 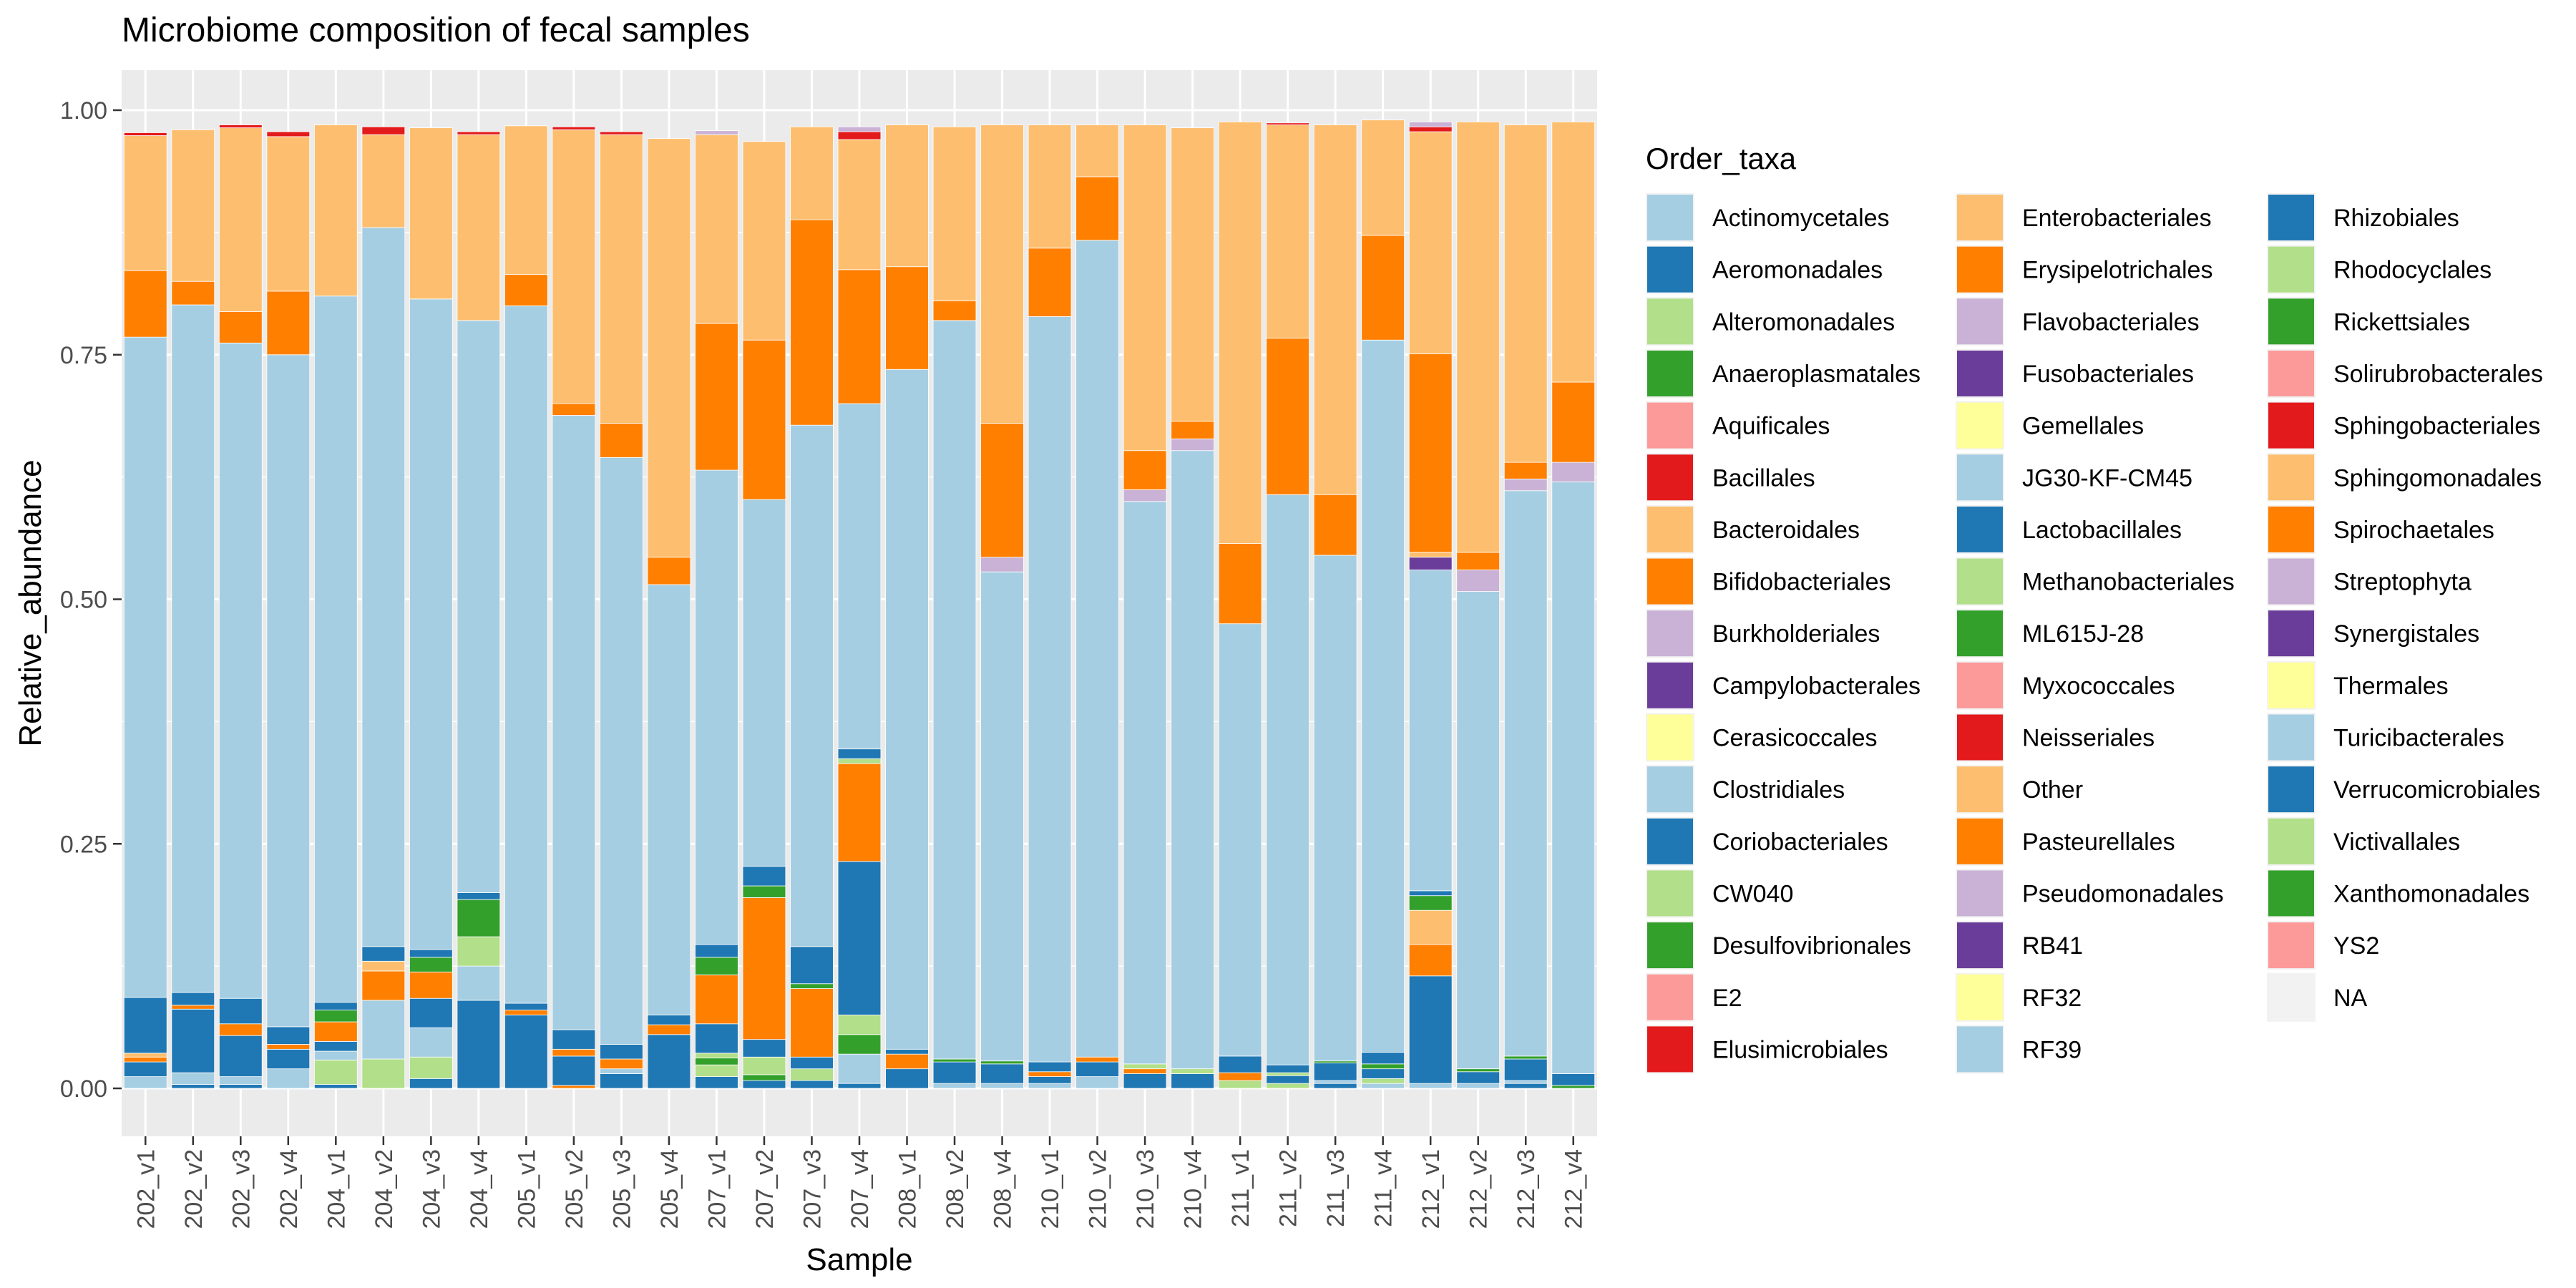 What do you see at coordinates (2323, 945) in the screenshot?
I see `legend-item: YS2` at bounding box center [2323, 945].